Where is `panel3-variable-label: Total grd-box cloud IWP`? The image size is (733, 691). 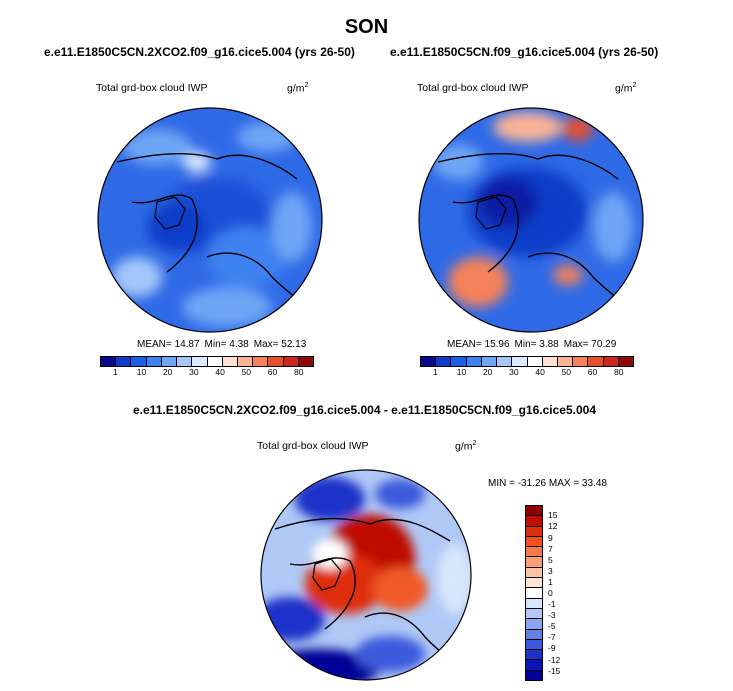 panel3-variable-label: Total grd-box cloud IWP is located at coordinates (313, 446).